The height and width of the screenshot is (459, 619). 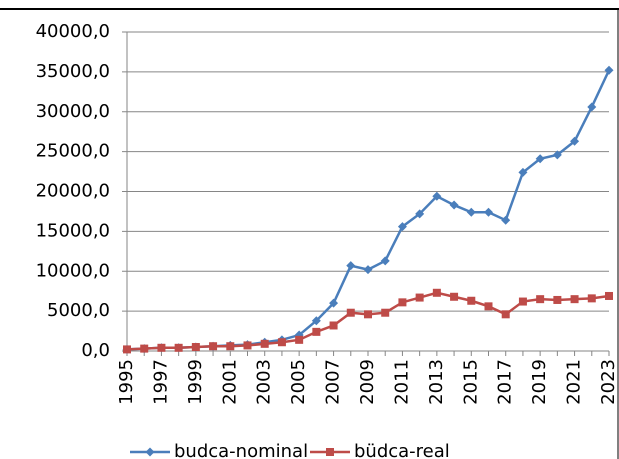 I want to click on x-tick-label: 2007, so click(x=333, y=382).